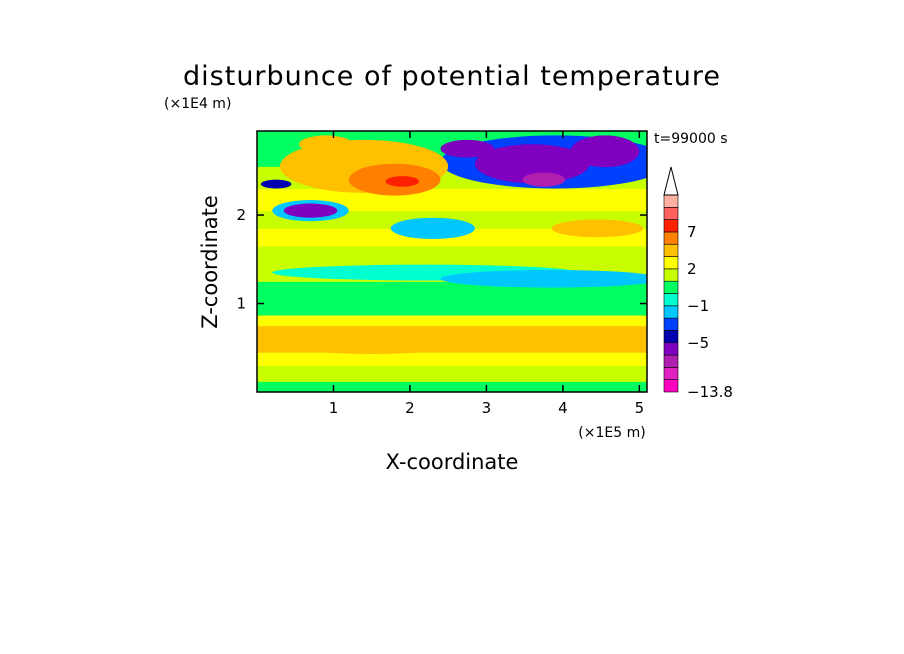 This screenshot has width=904, height=654. What do you see at coordinates (698, 306) in the screenshot?
I see `colorbar-label: −1` at bounding box center [698, 306].